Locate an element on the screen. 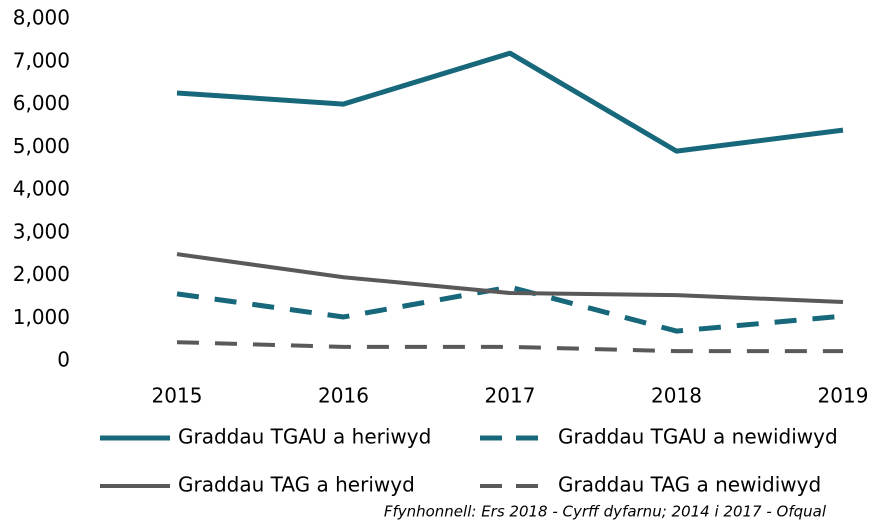 This screenshot has width=872, height=524. legend-label: Graddau TGAU a newidiwyd is located at coordinates (698, 437).